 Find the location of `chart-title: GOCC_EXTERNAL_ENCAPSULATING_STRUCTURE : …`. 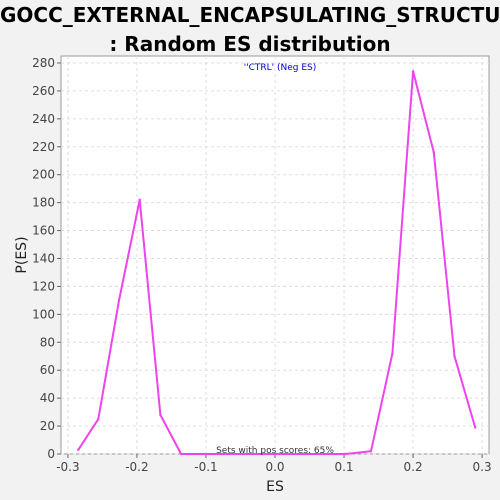

chart-title: GOCC_EXTERNAL_ENCAPSULATING_STRUCTURE : … is located at coordinates (250, 29).